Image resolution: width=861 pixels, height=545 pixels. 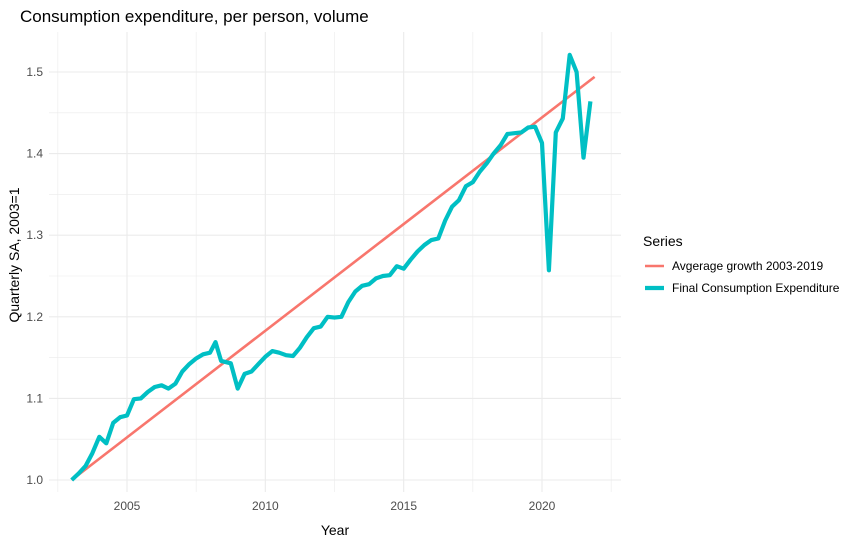 I want to click on y-tick-label: 1.2, so click(x=34, y=317).